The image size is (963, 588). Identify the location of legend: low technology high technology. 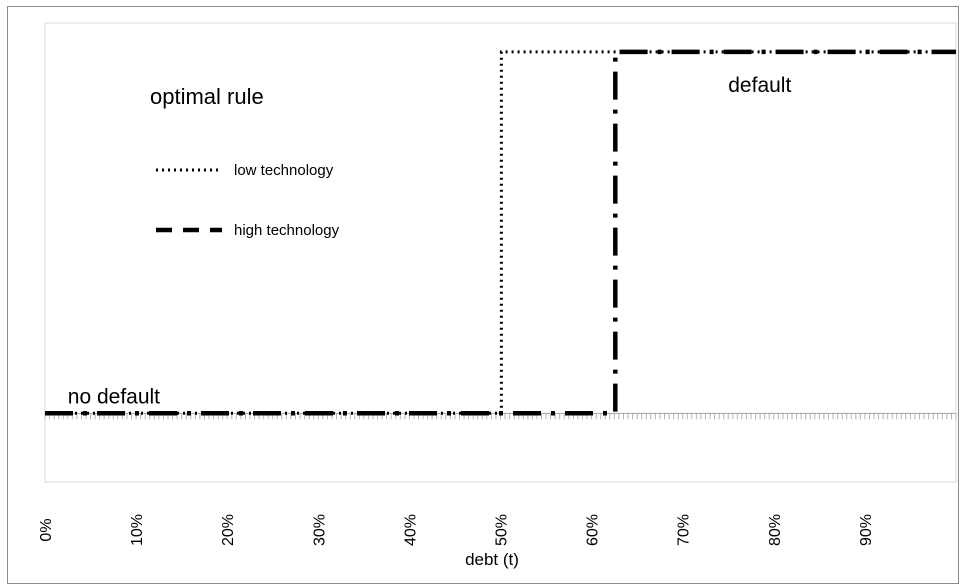
(248, 200).